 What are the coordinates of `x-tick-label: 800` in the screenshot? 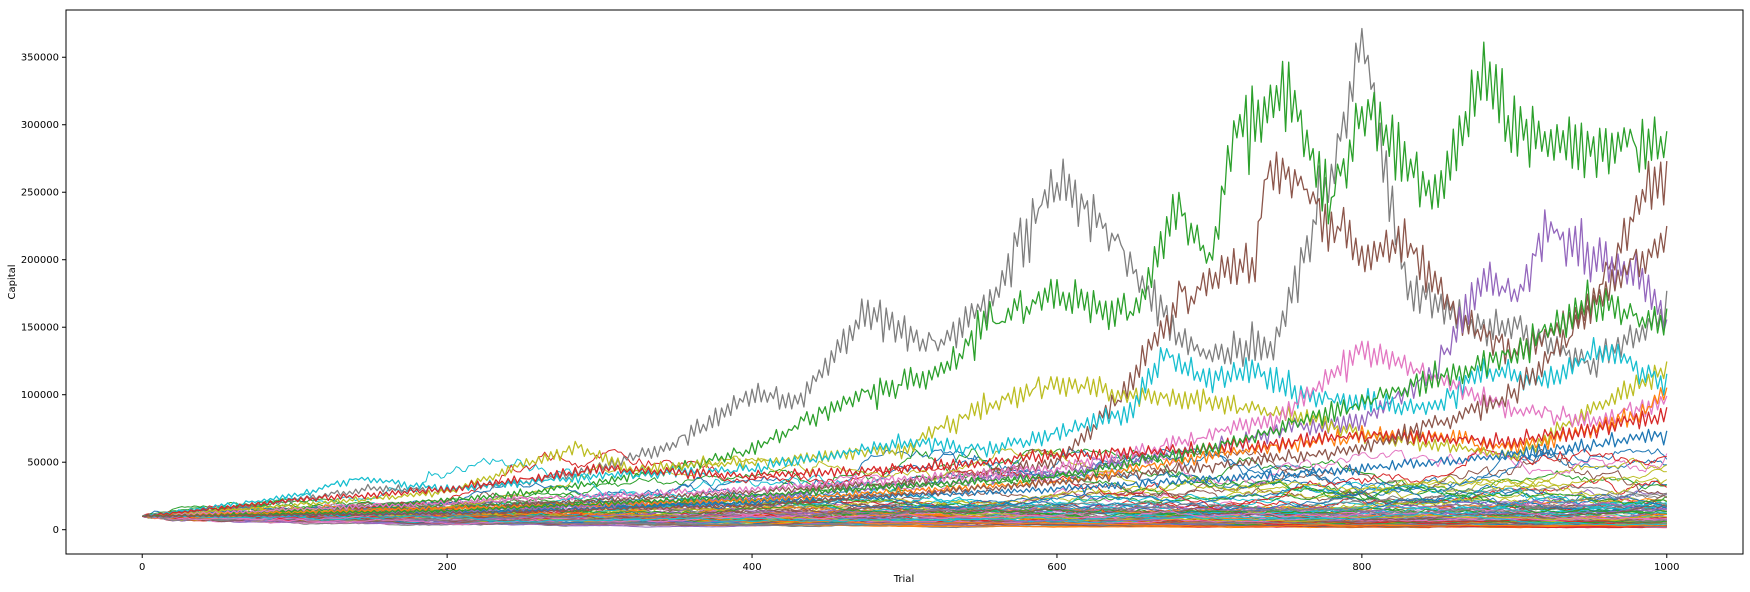 It's located at (1361, 567).